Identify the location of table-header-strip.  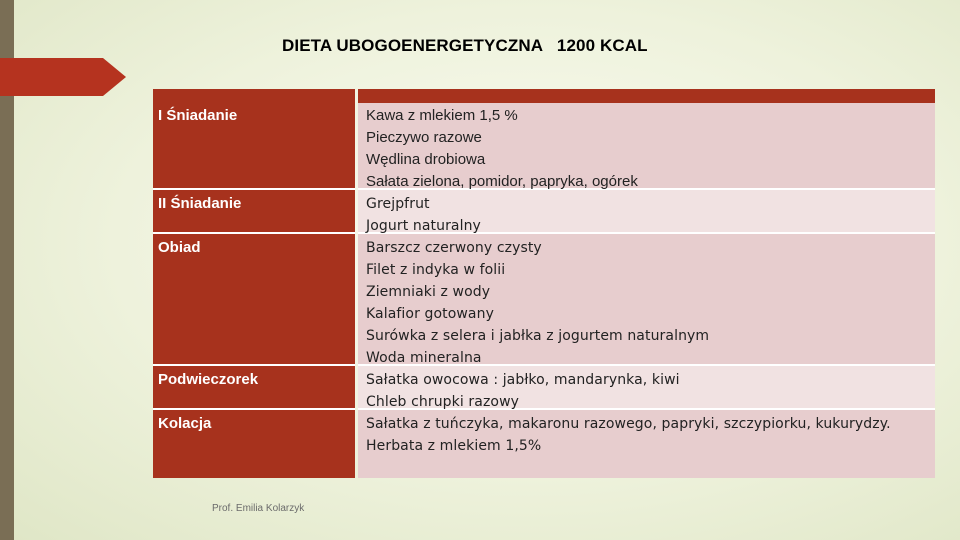
(544, 96).